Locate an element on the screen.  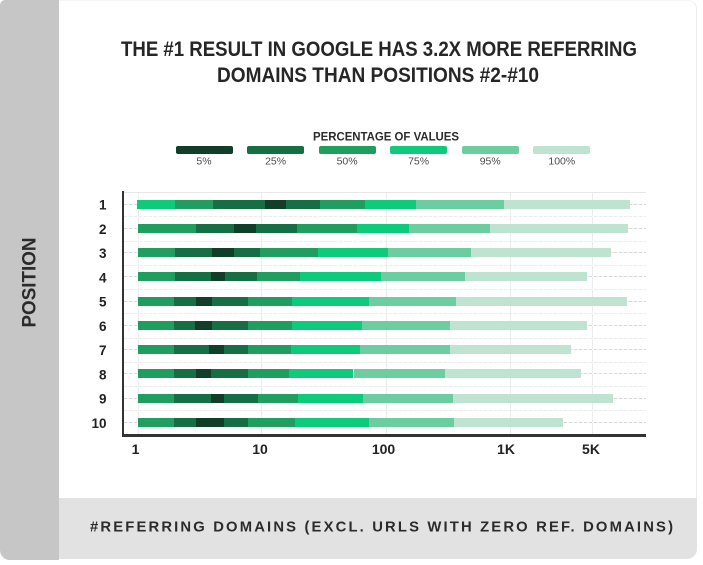
svg-text: 1K is located at coordinates (506, 449).